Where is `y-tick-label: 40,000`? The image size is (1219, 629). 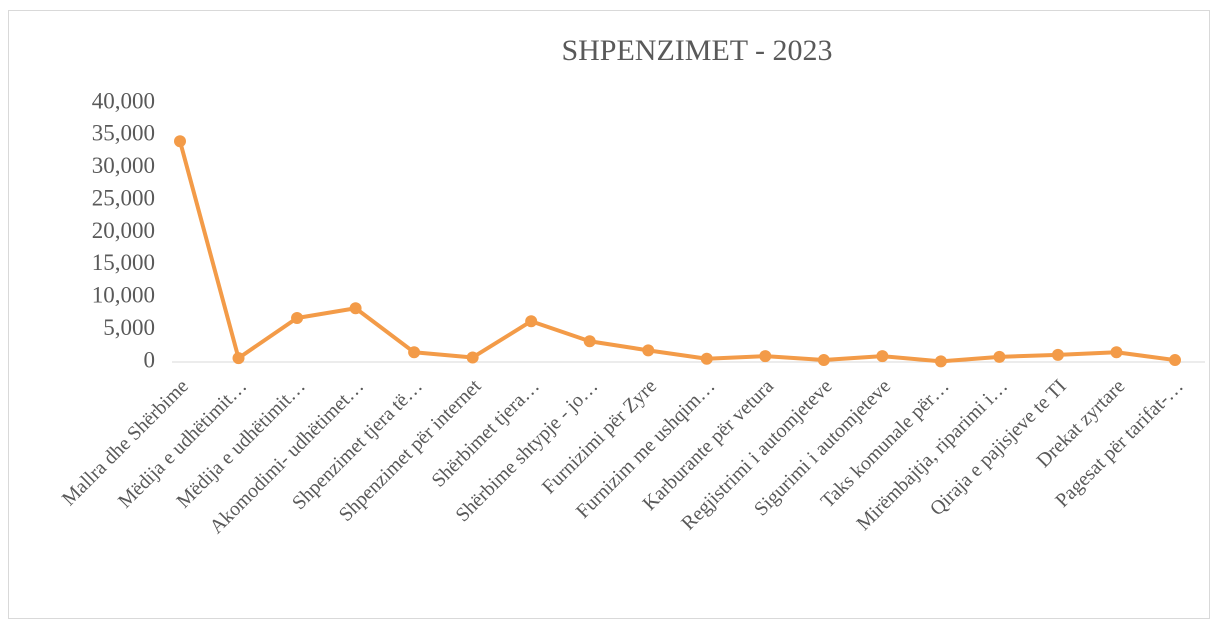 y-tick-label: 40,000 is located at coordinates (123, 100).